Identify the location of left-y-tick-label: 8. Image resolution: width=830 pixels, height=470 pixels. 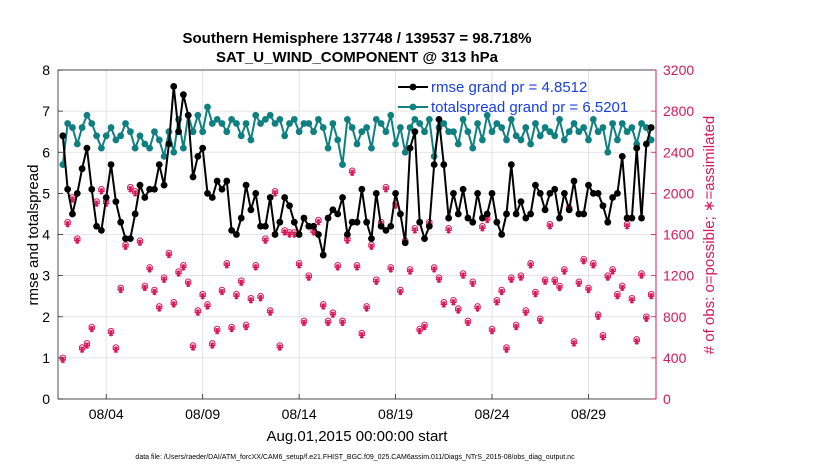
(46, 70).